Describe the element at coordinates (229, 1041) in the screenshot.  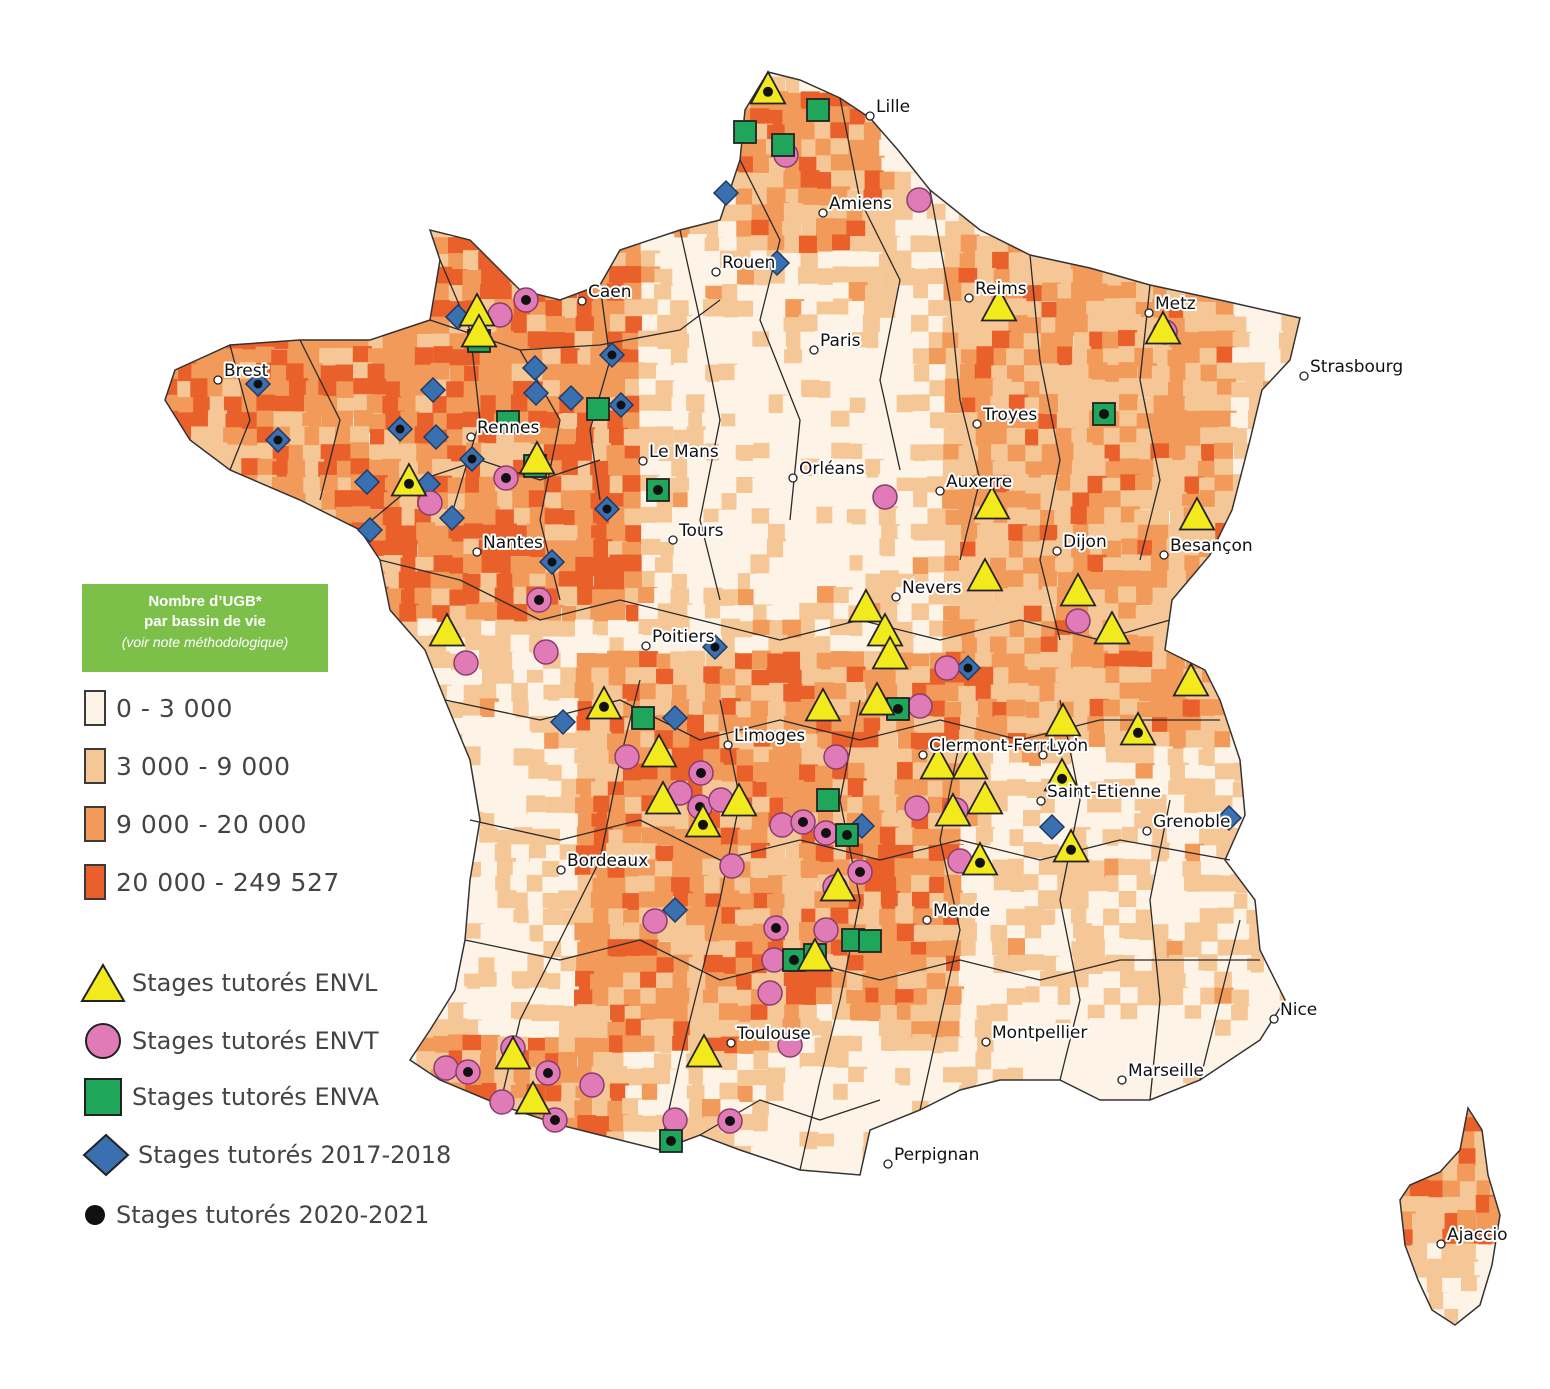
I see `legend-symbol-row: Stages tutorés ENVT` at that location.